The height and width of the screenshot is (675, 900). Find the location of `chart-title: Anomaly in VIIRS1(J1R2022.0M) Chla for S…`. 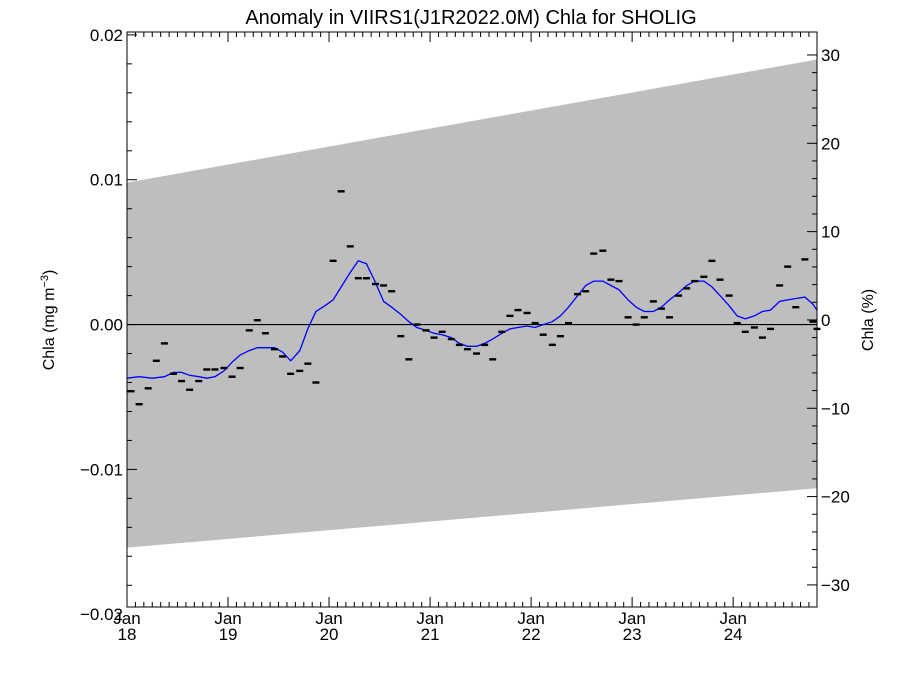

chart-title: Anomaly in VIIRS1(J1R2022.0M) Chla for S… is located at coordinates (470, 18).